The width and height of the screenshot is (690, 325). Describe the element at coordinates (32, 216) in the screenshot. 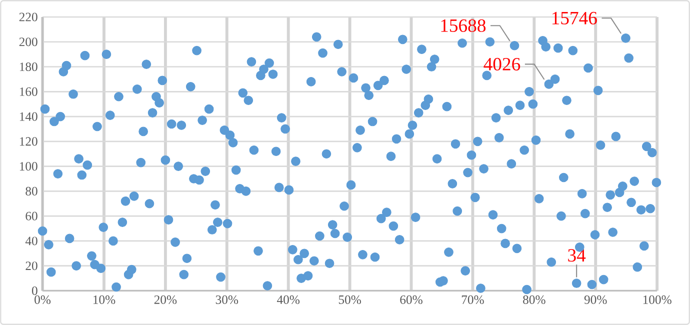

I see `y-tick-label: 60` at that location.